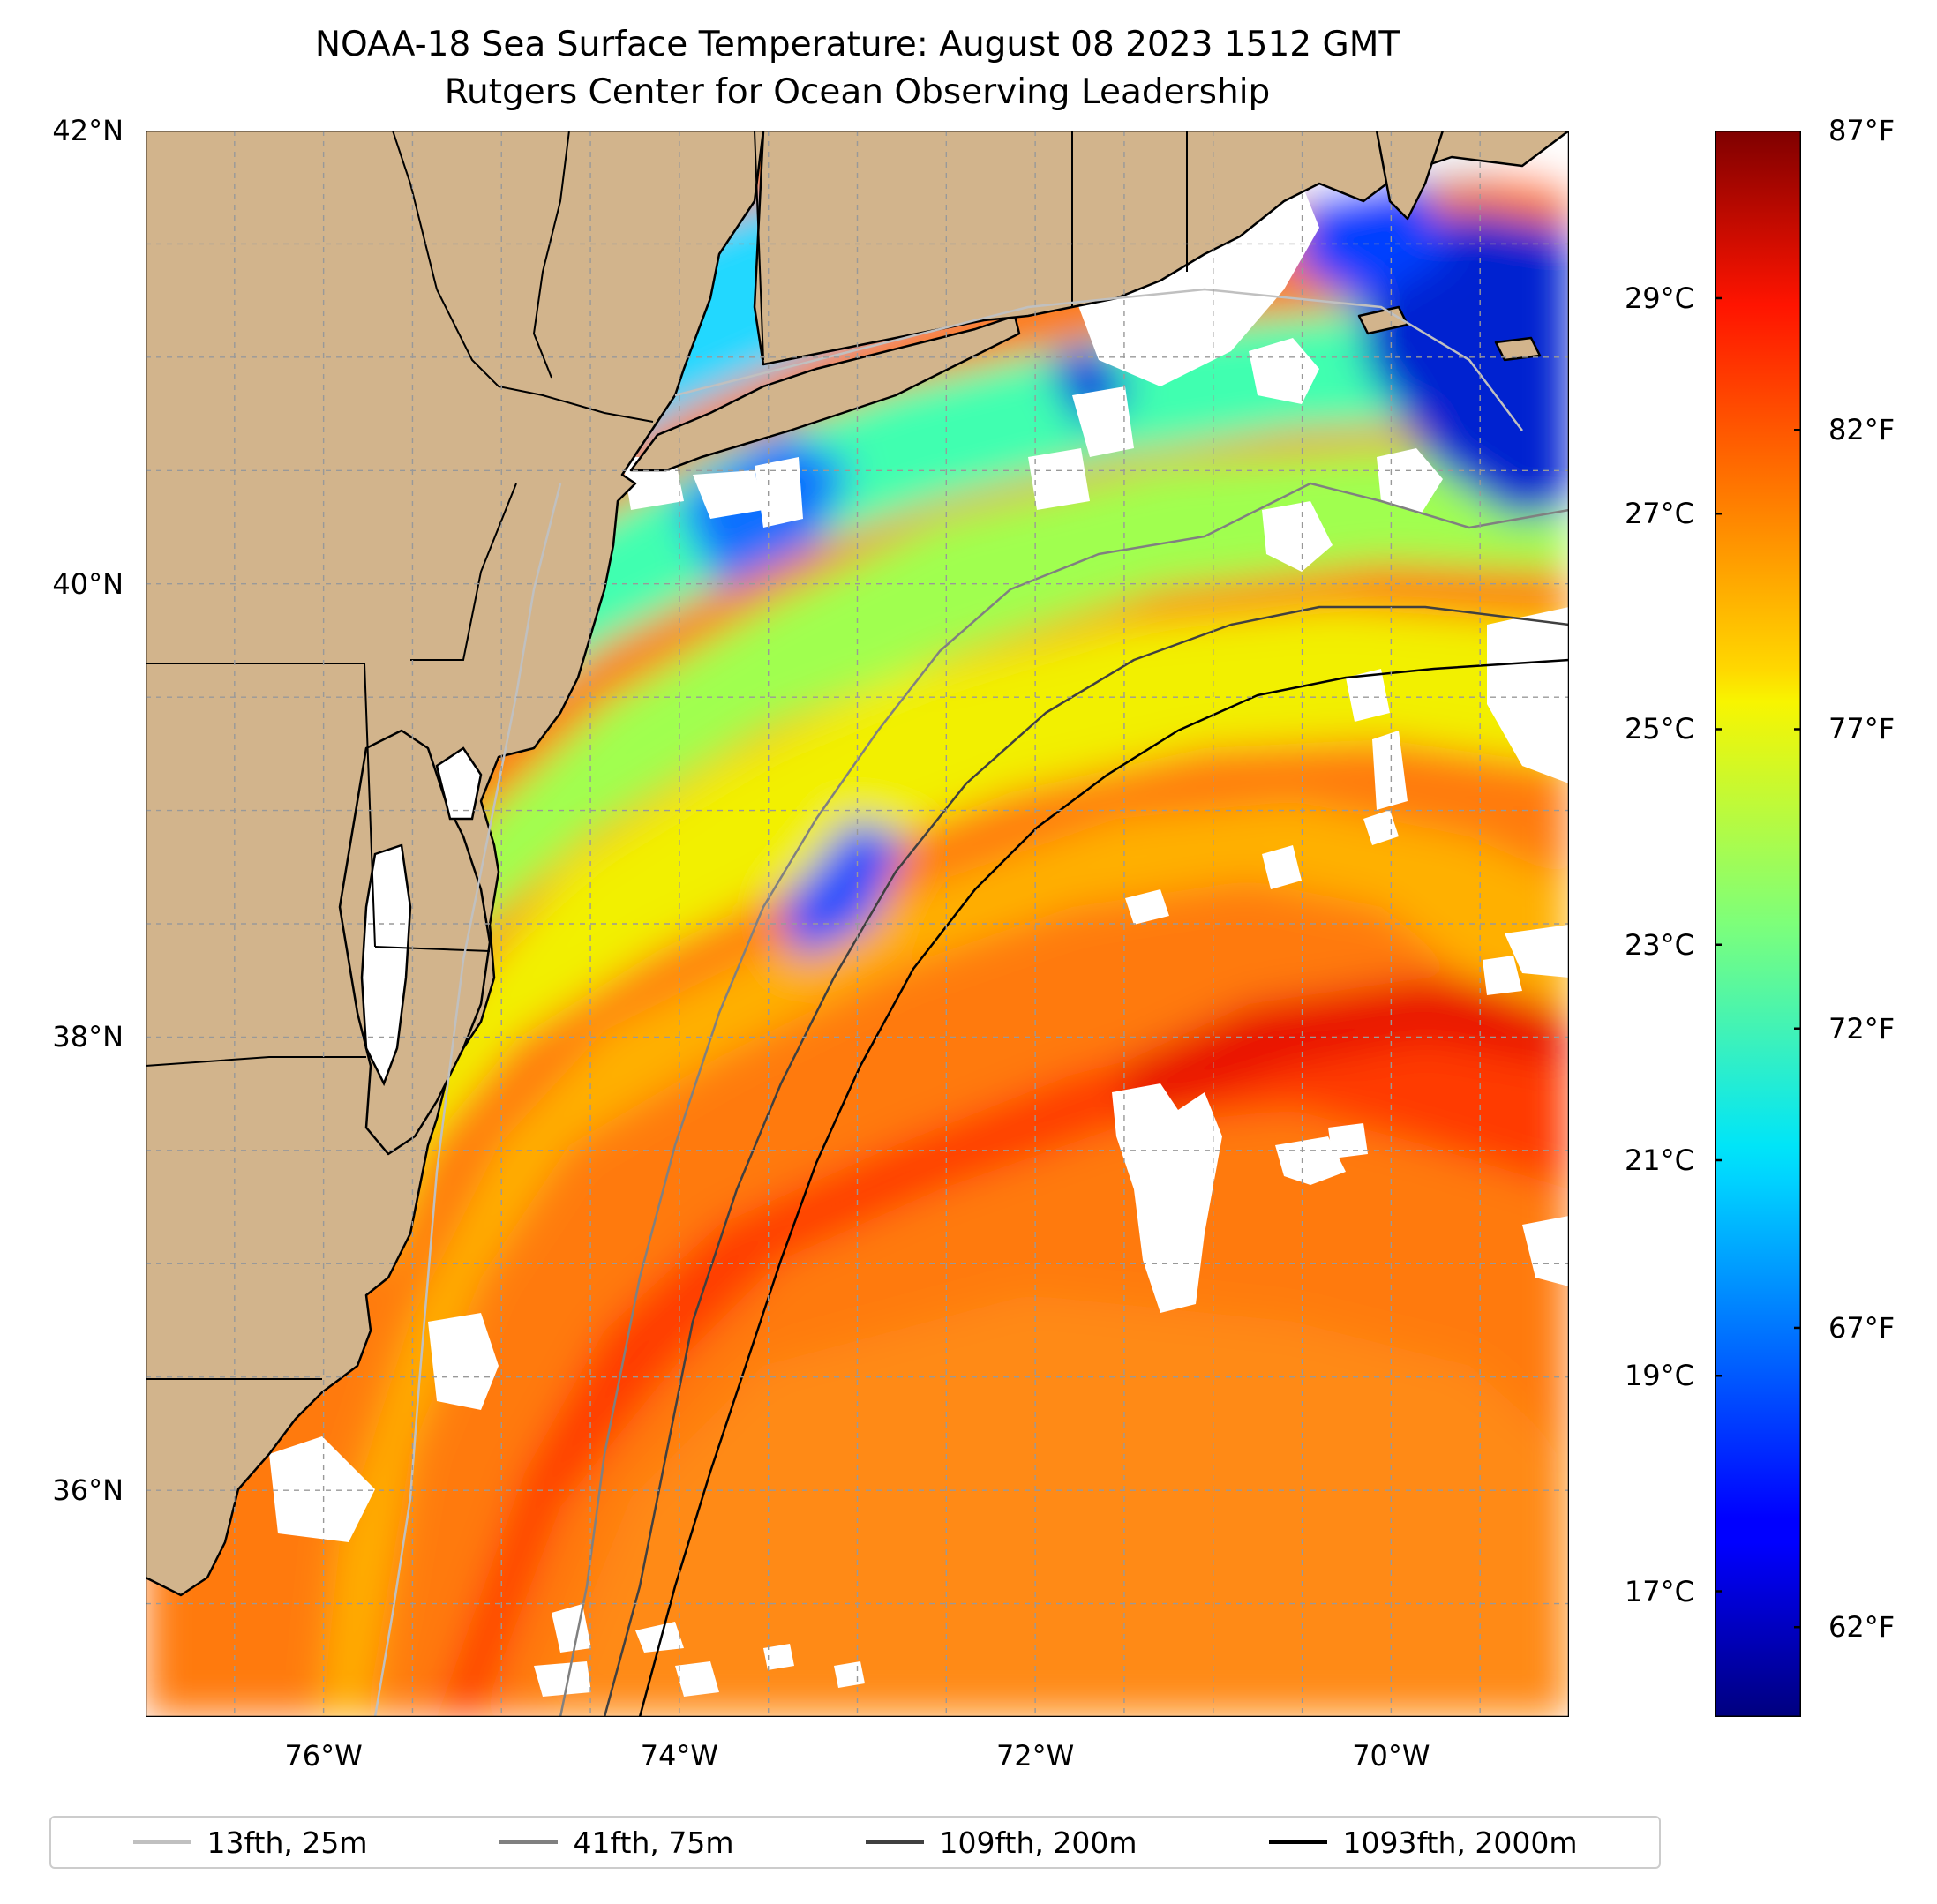 The width and height of the screenshot is (1937, 1904). What do you see at coordinates (1862, 1627) in the screenshot?
I see `fahrenheit-tick-label: 62°F` at bounding box center [1862, 1627].